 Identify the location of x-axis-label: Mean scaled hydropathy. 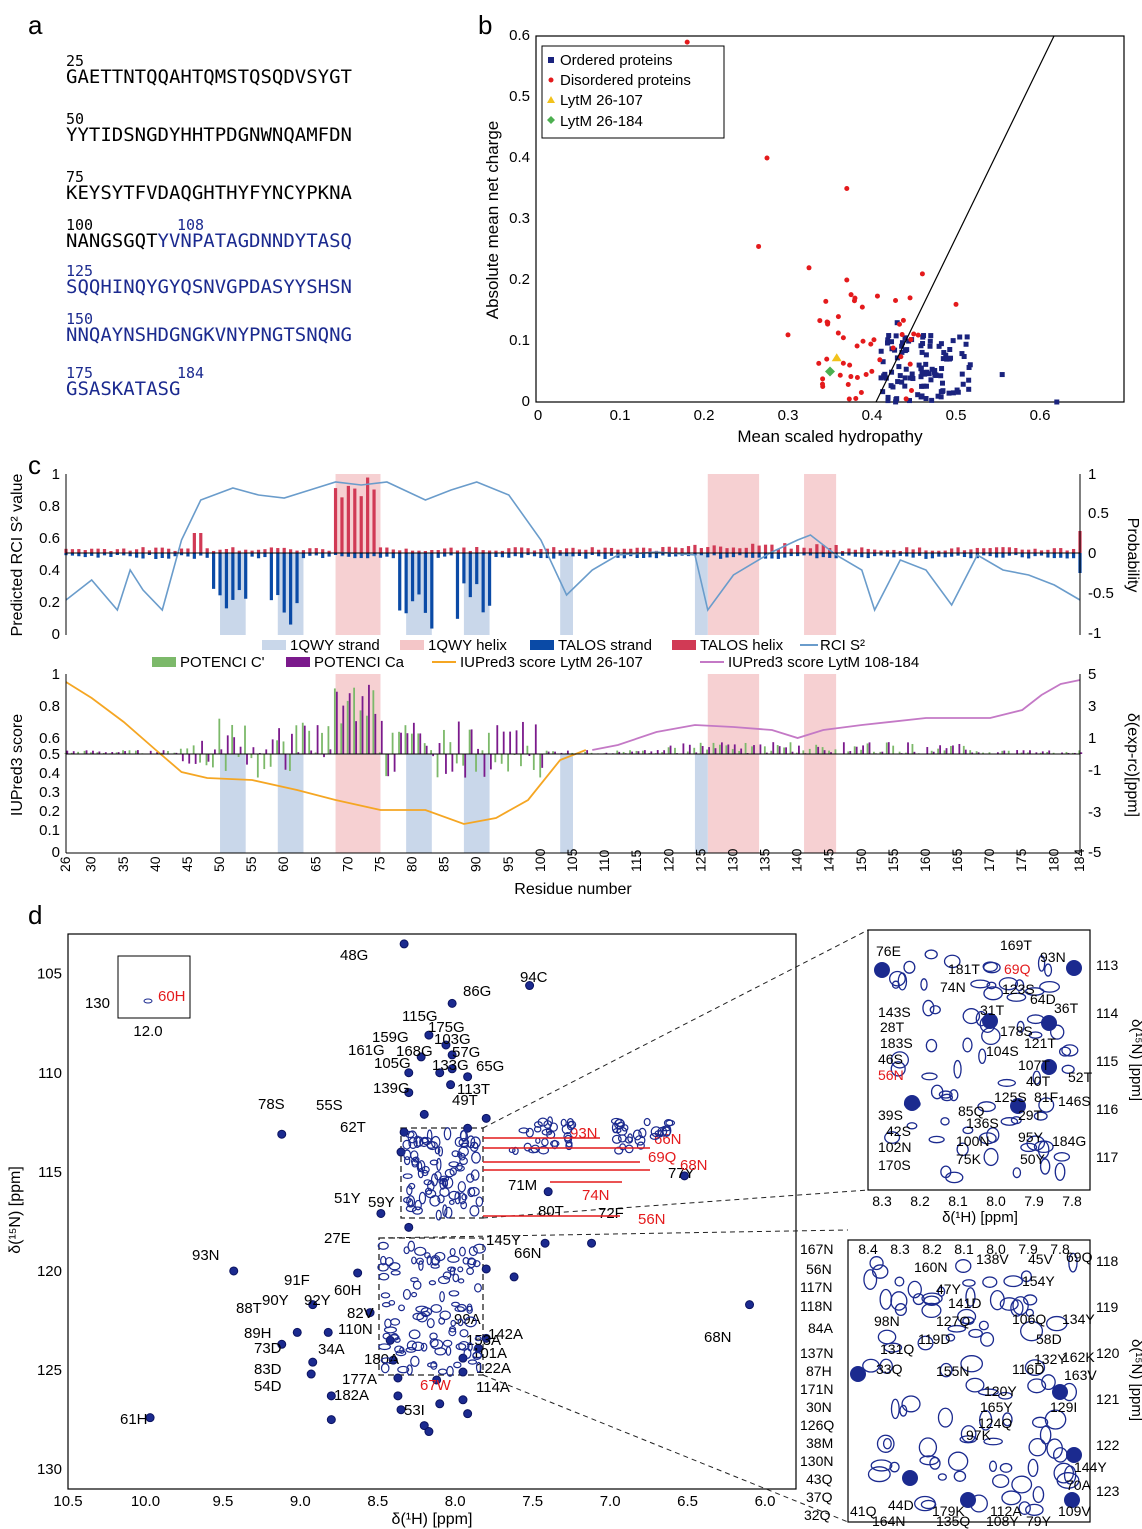
(830, 436).